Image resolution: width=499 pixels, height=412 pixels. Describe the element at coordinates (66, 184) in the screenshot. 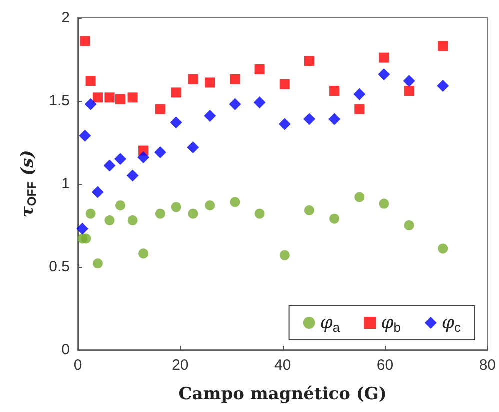

I see `y-tick-label: 1` at that location.